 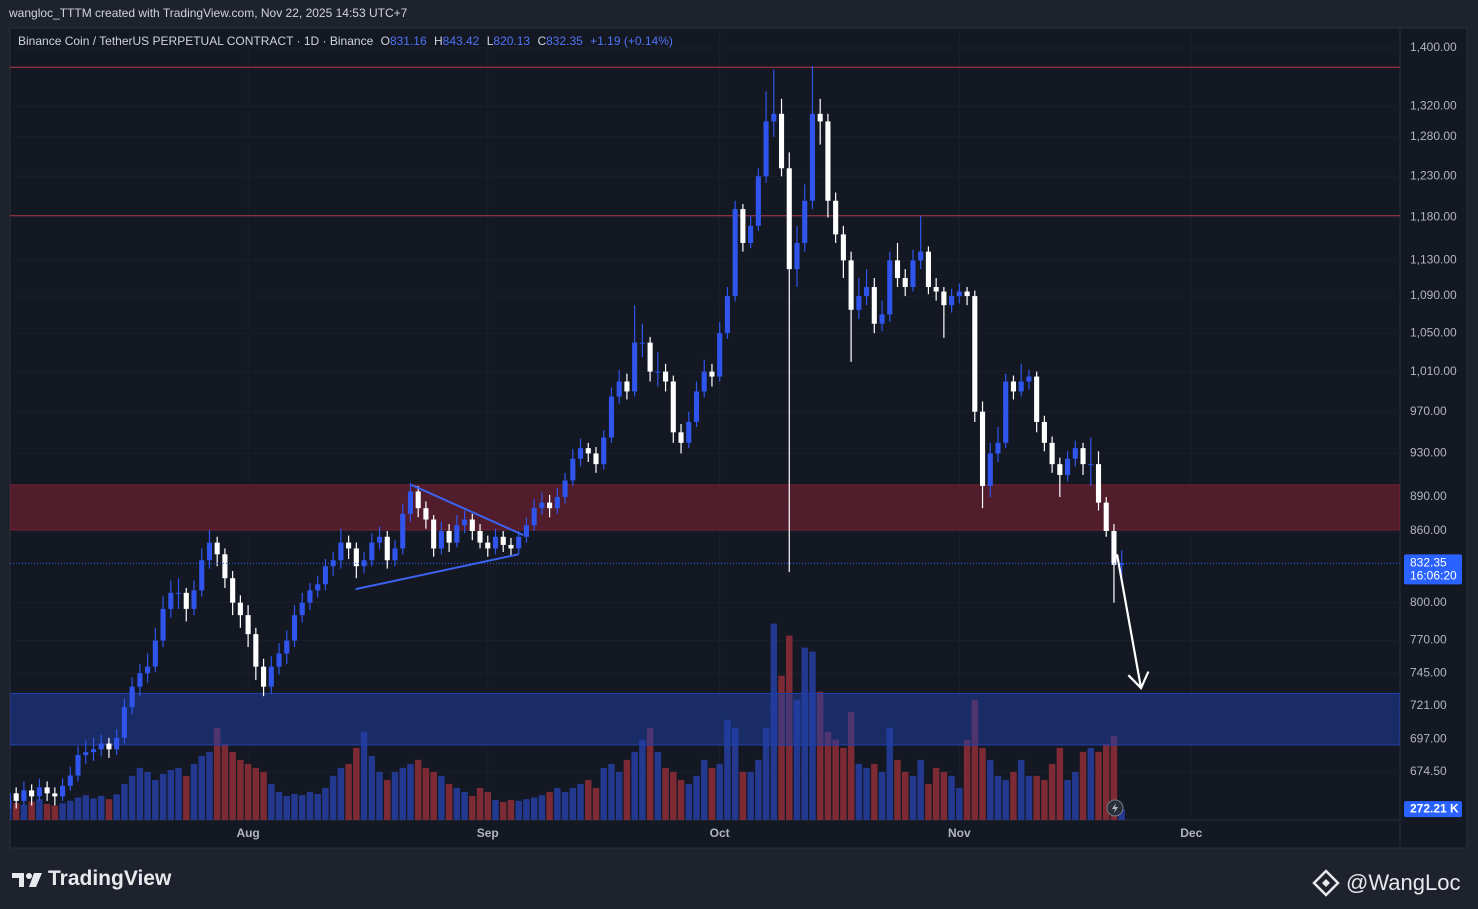 I want to click on ohlc-value: 843.42, so click(x=461, y=41).